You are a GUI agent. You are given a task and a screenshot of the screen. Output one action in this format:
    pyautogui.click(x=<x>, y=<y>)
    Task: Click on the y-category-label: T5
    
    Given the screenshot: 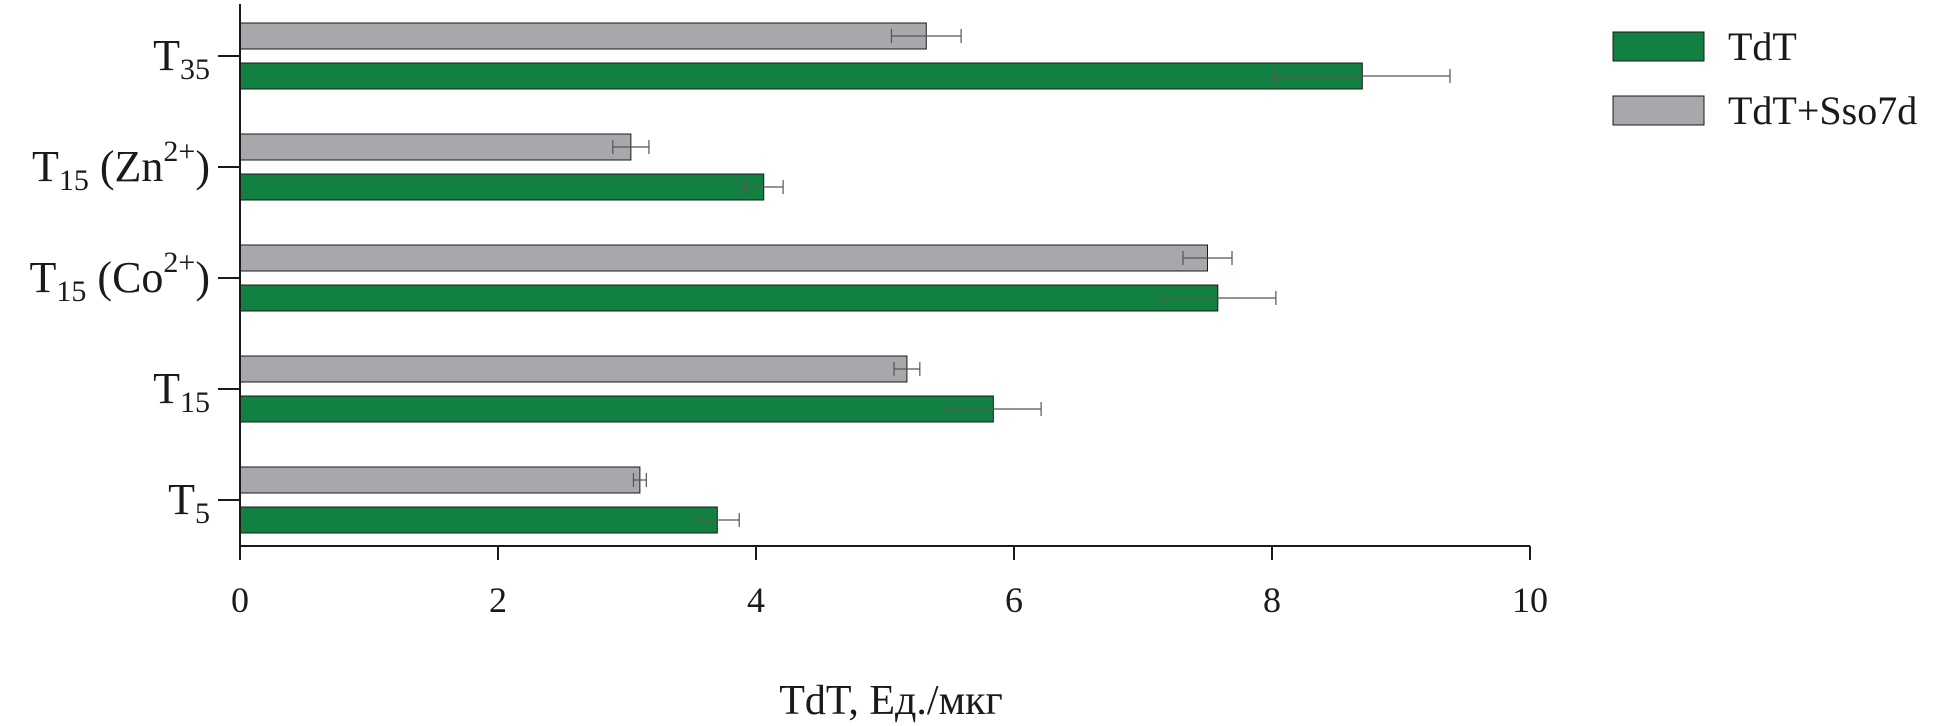 What is the action you would take?
    pyautogui.click(x=189, y=502)
    